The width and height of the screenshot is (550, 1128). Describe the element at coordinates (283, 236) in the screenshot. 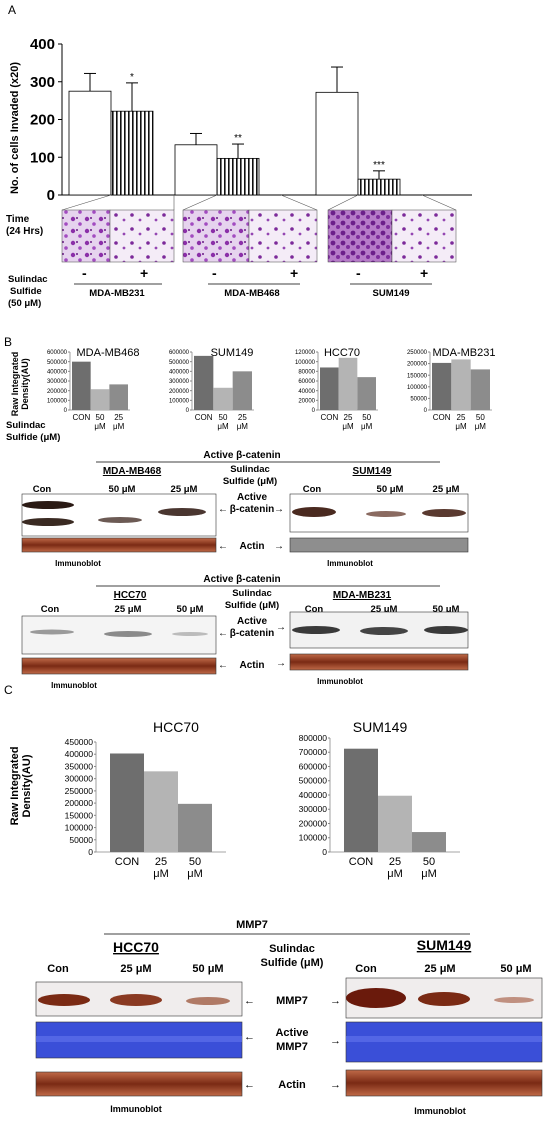

I see `image-mda468-sulindac` at that location.